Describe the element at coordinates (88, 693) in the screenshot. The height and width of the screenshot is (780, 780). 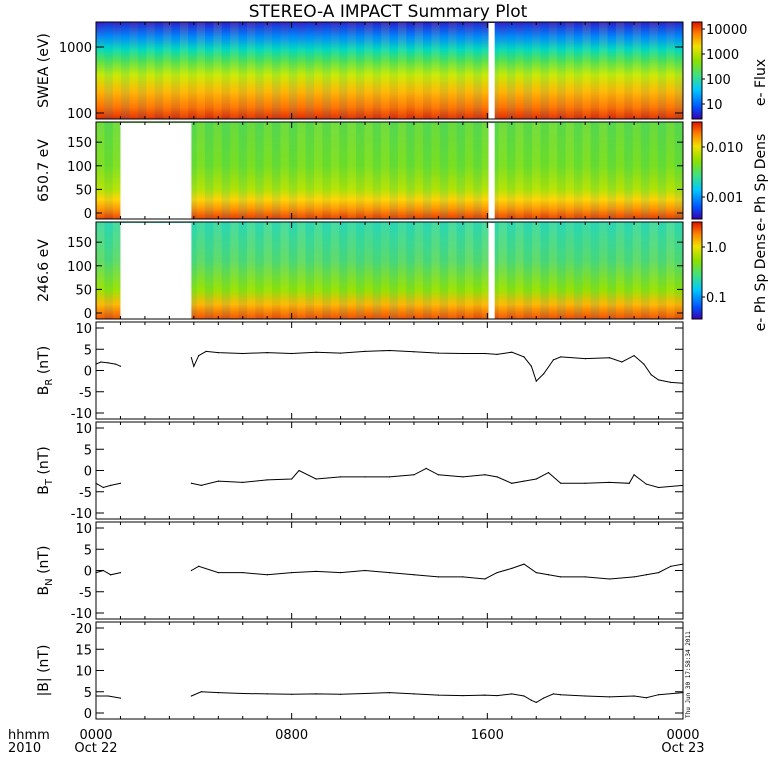
I see `line-ytick-label: 5` at that location.